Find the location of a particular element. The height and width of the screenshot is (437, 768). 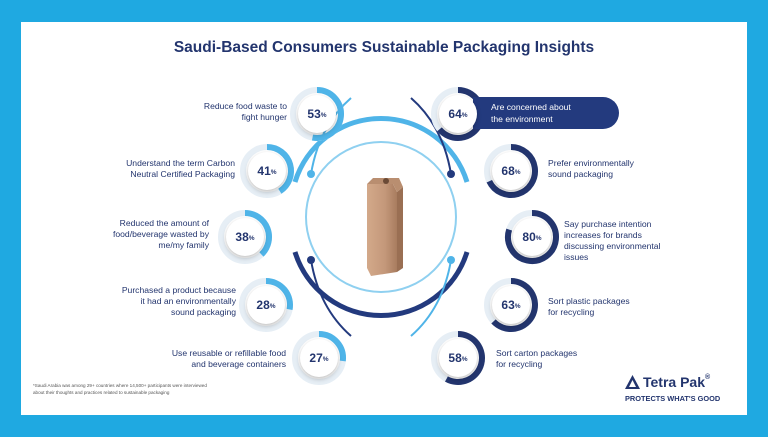

inner-ring is located at coordinates (381, 217).